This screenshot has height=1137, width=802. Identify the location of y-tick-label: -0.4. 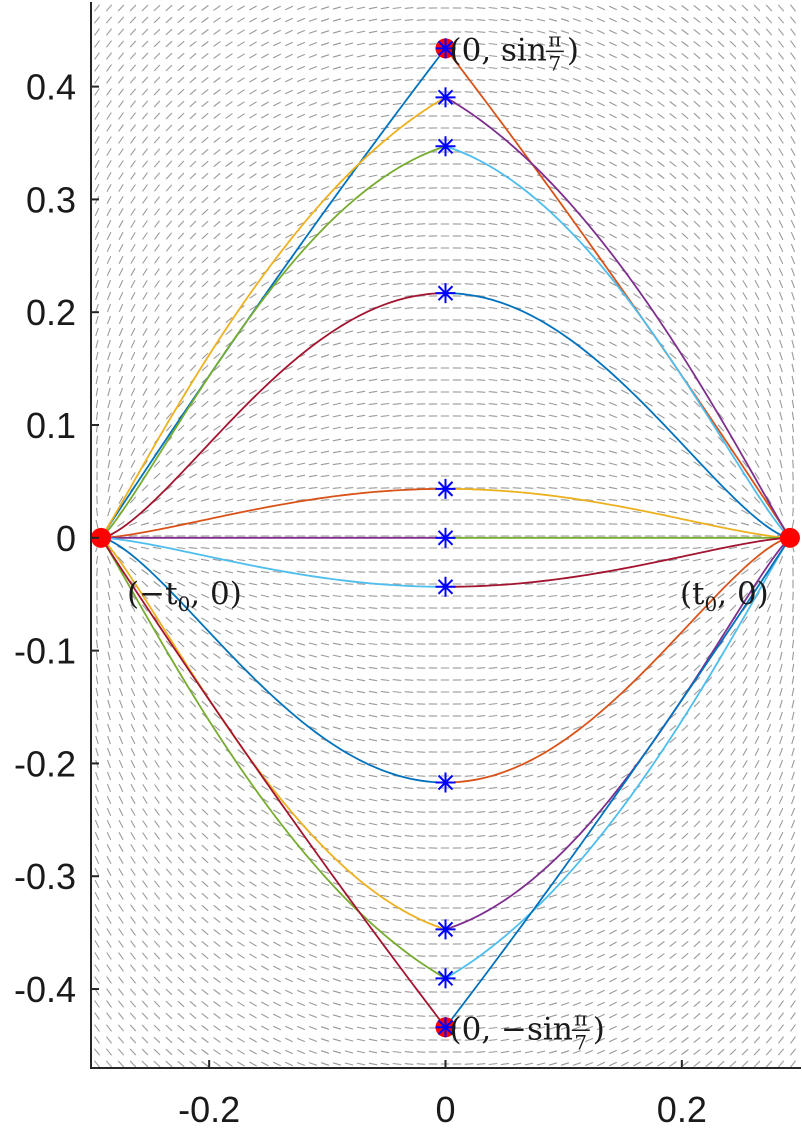
(45, 989).